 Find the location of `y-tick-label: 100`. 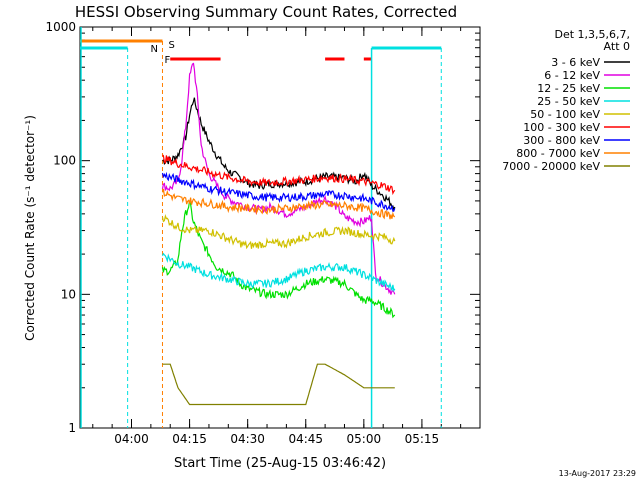

y-tick-label: 100 is located at coordinates (64, 161).